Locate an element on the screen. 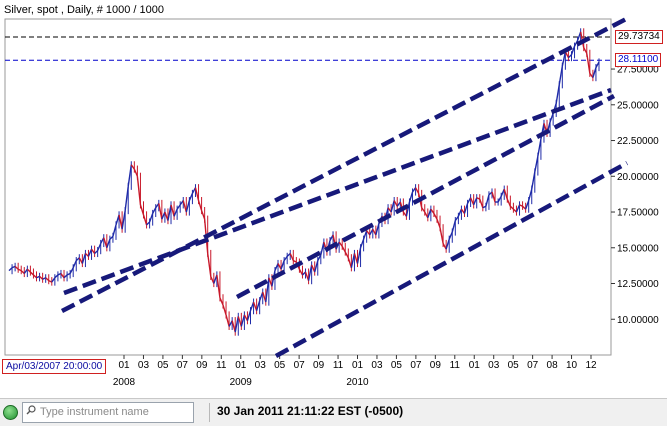 The width and height of the screenshot is (667, 426). lower-price-marker: 28.11100 is located at coordinates (638, 60).